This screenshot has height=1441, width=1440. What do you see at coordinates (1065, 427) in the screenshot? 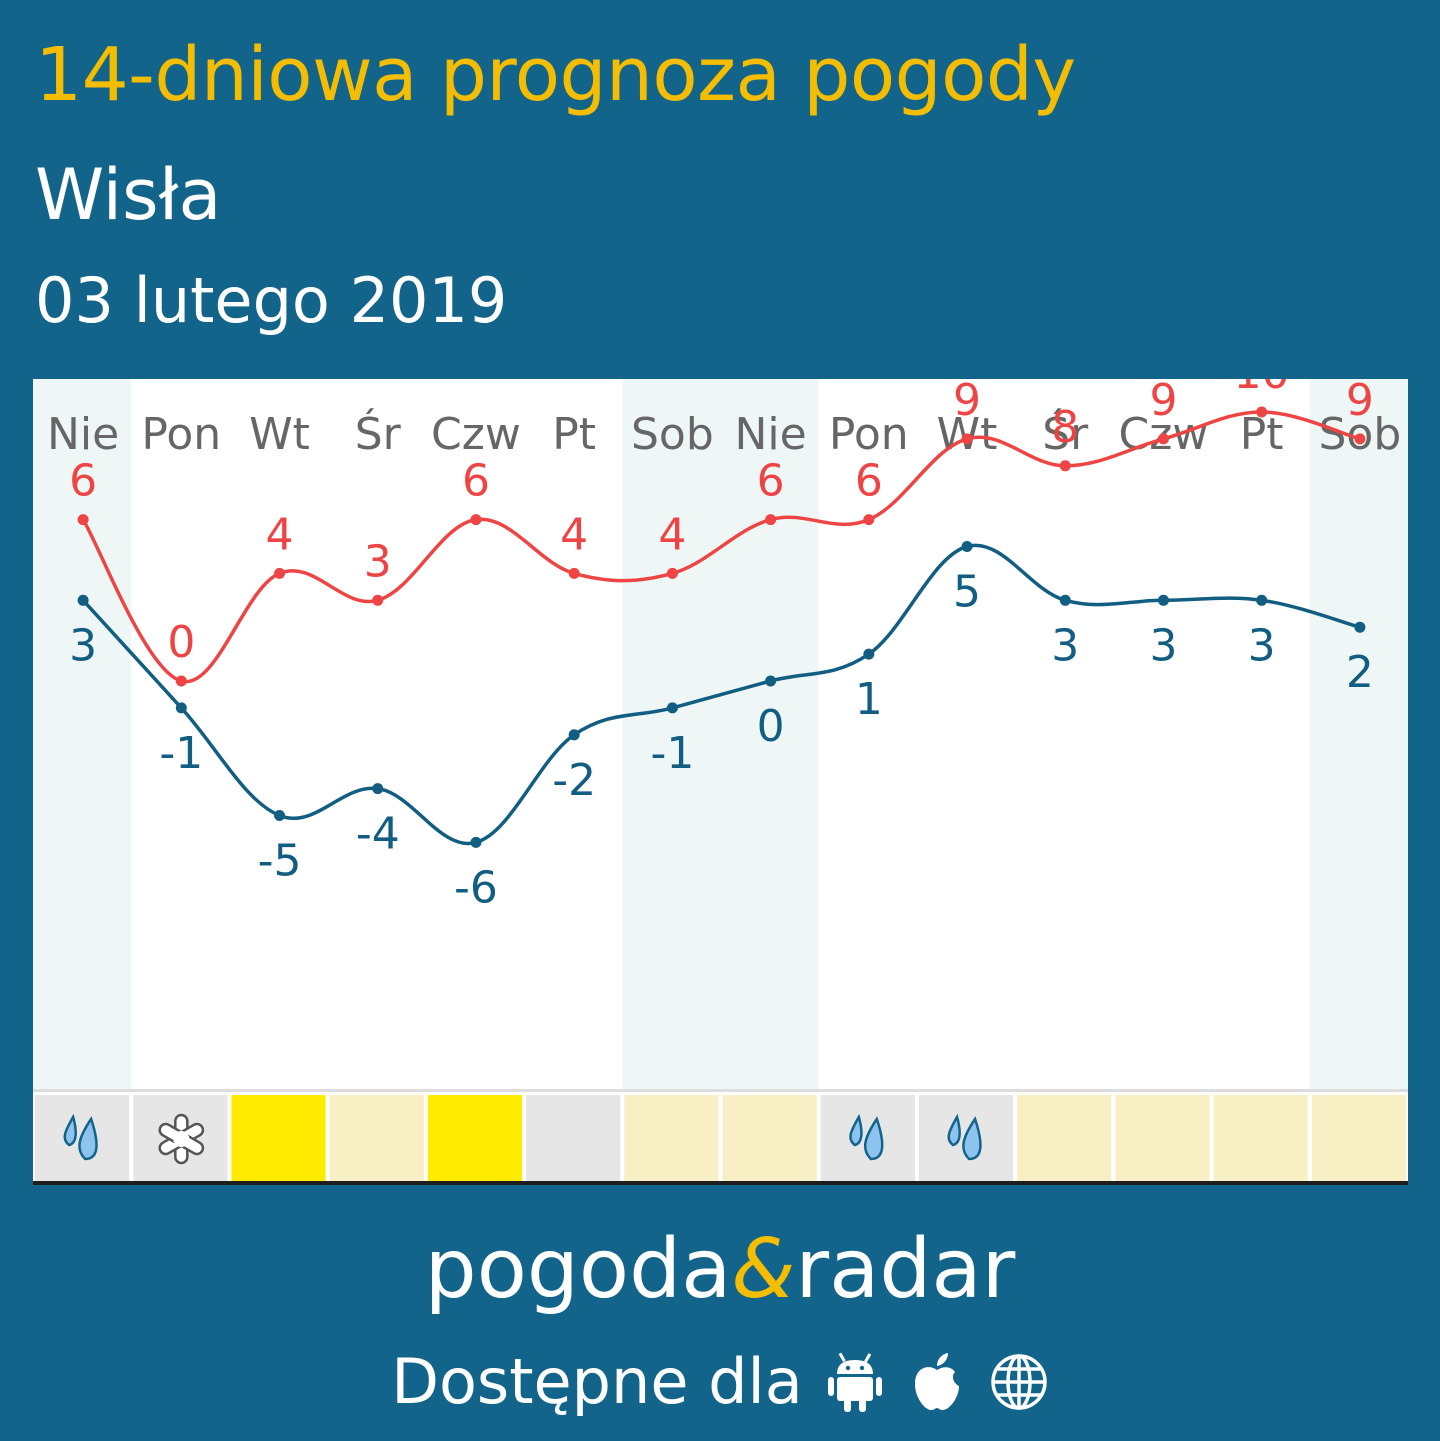
I see `max-temp-label: 8` at bounding box center [1065, 427].